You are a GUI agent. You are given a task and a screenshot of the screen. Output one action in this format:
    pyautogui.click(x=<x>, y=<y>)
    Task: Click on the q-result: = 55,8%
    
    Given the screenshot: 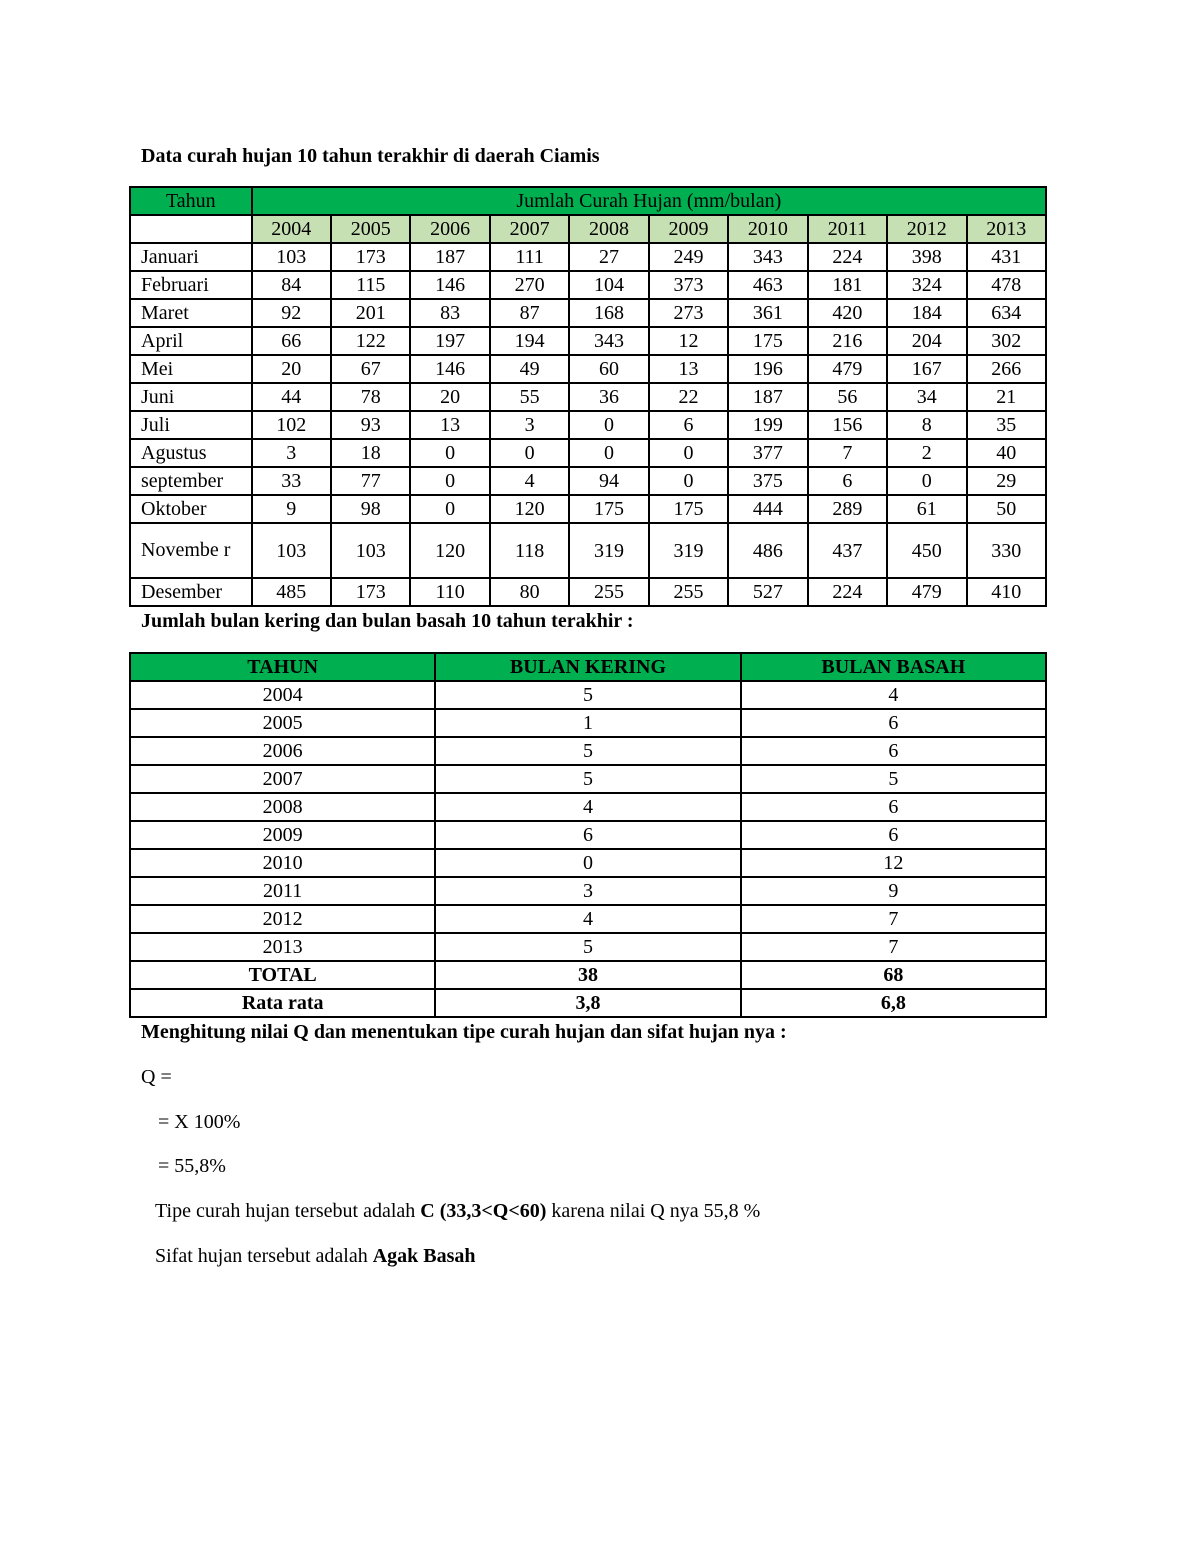 What is the action you would take?
    pyautogui.click(x=192, y=1166)
    